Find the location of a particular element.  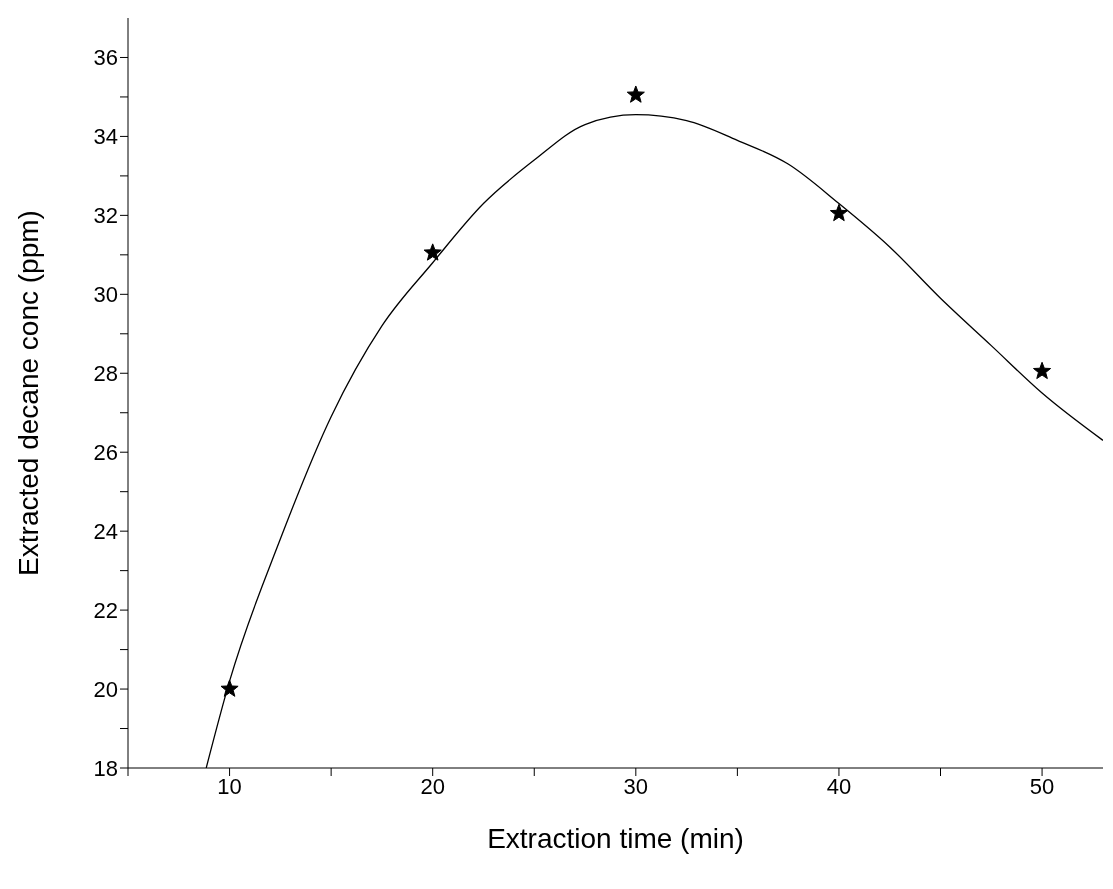

y-tick-label: 20 is located at coordinates (105, 689).